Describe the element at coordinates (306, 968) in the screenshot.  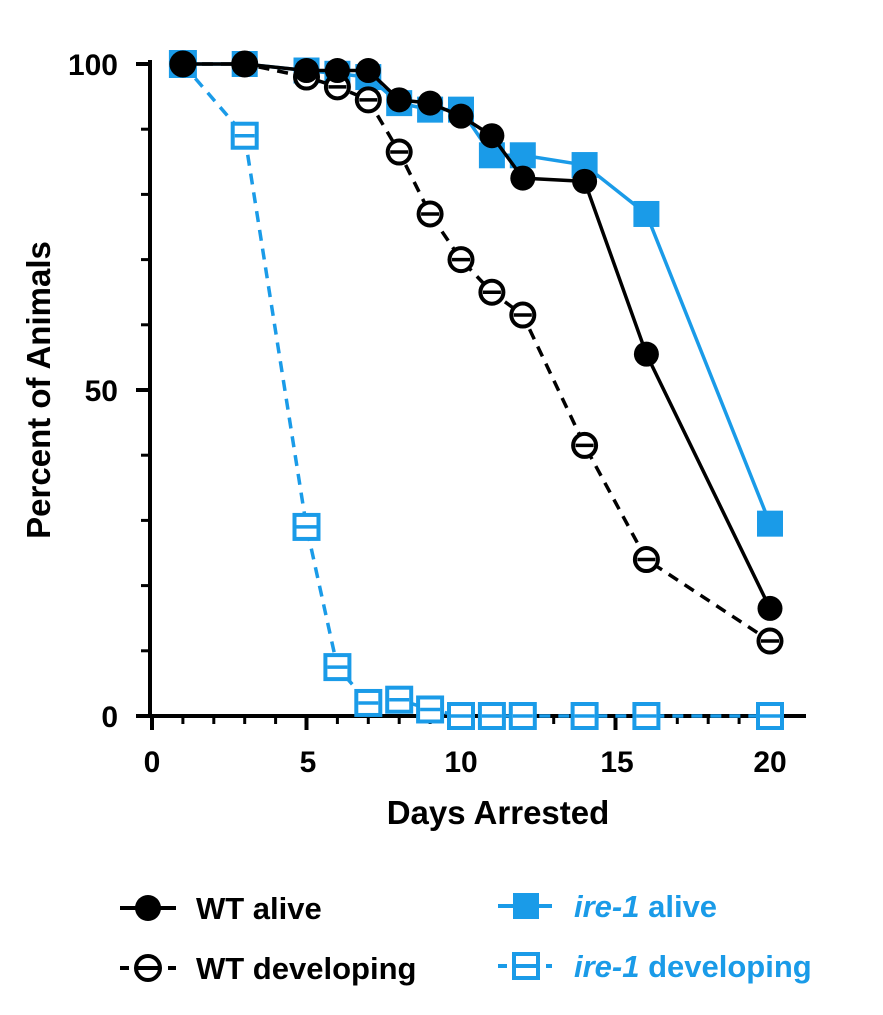
I see `legend-label: WT developing` at that location.